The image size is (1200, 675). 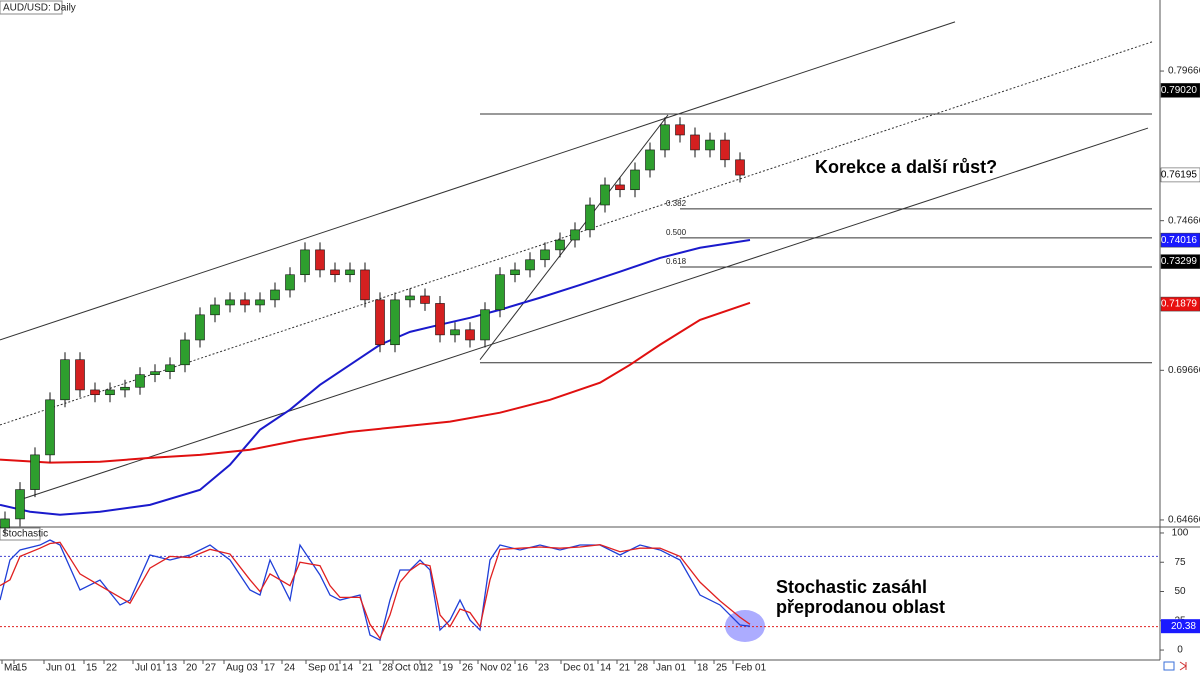 I want to click on x-tick-label: 17, so click(x=270, y=668).